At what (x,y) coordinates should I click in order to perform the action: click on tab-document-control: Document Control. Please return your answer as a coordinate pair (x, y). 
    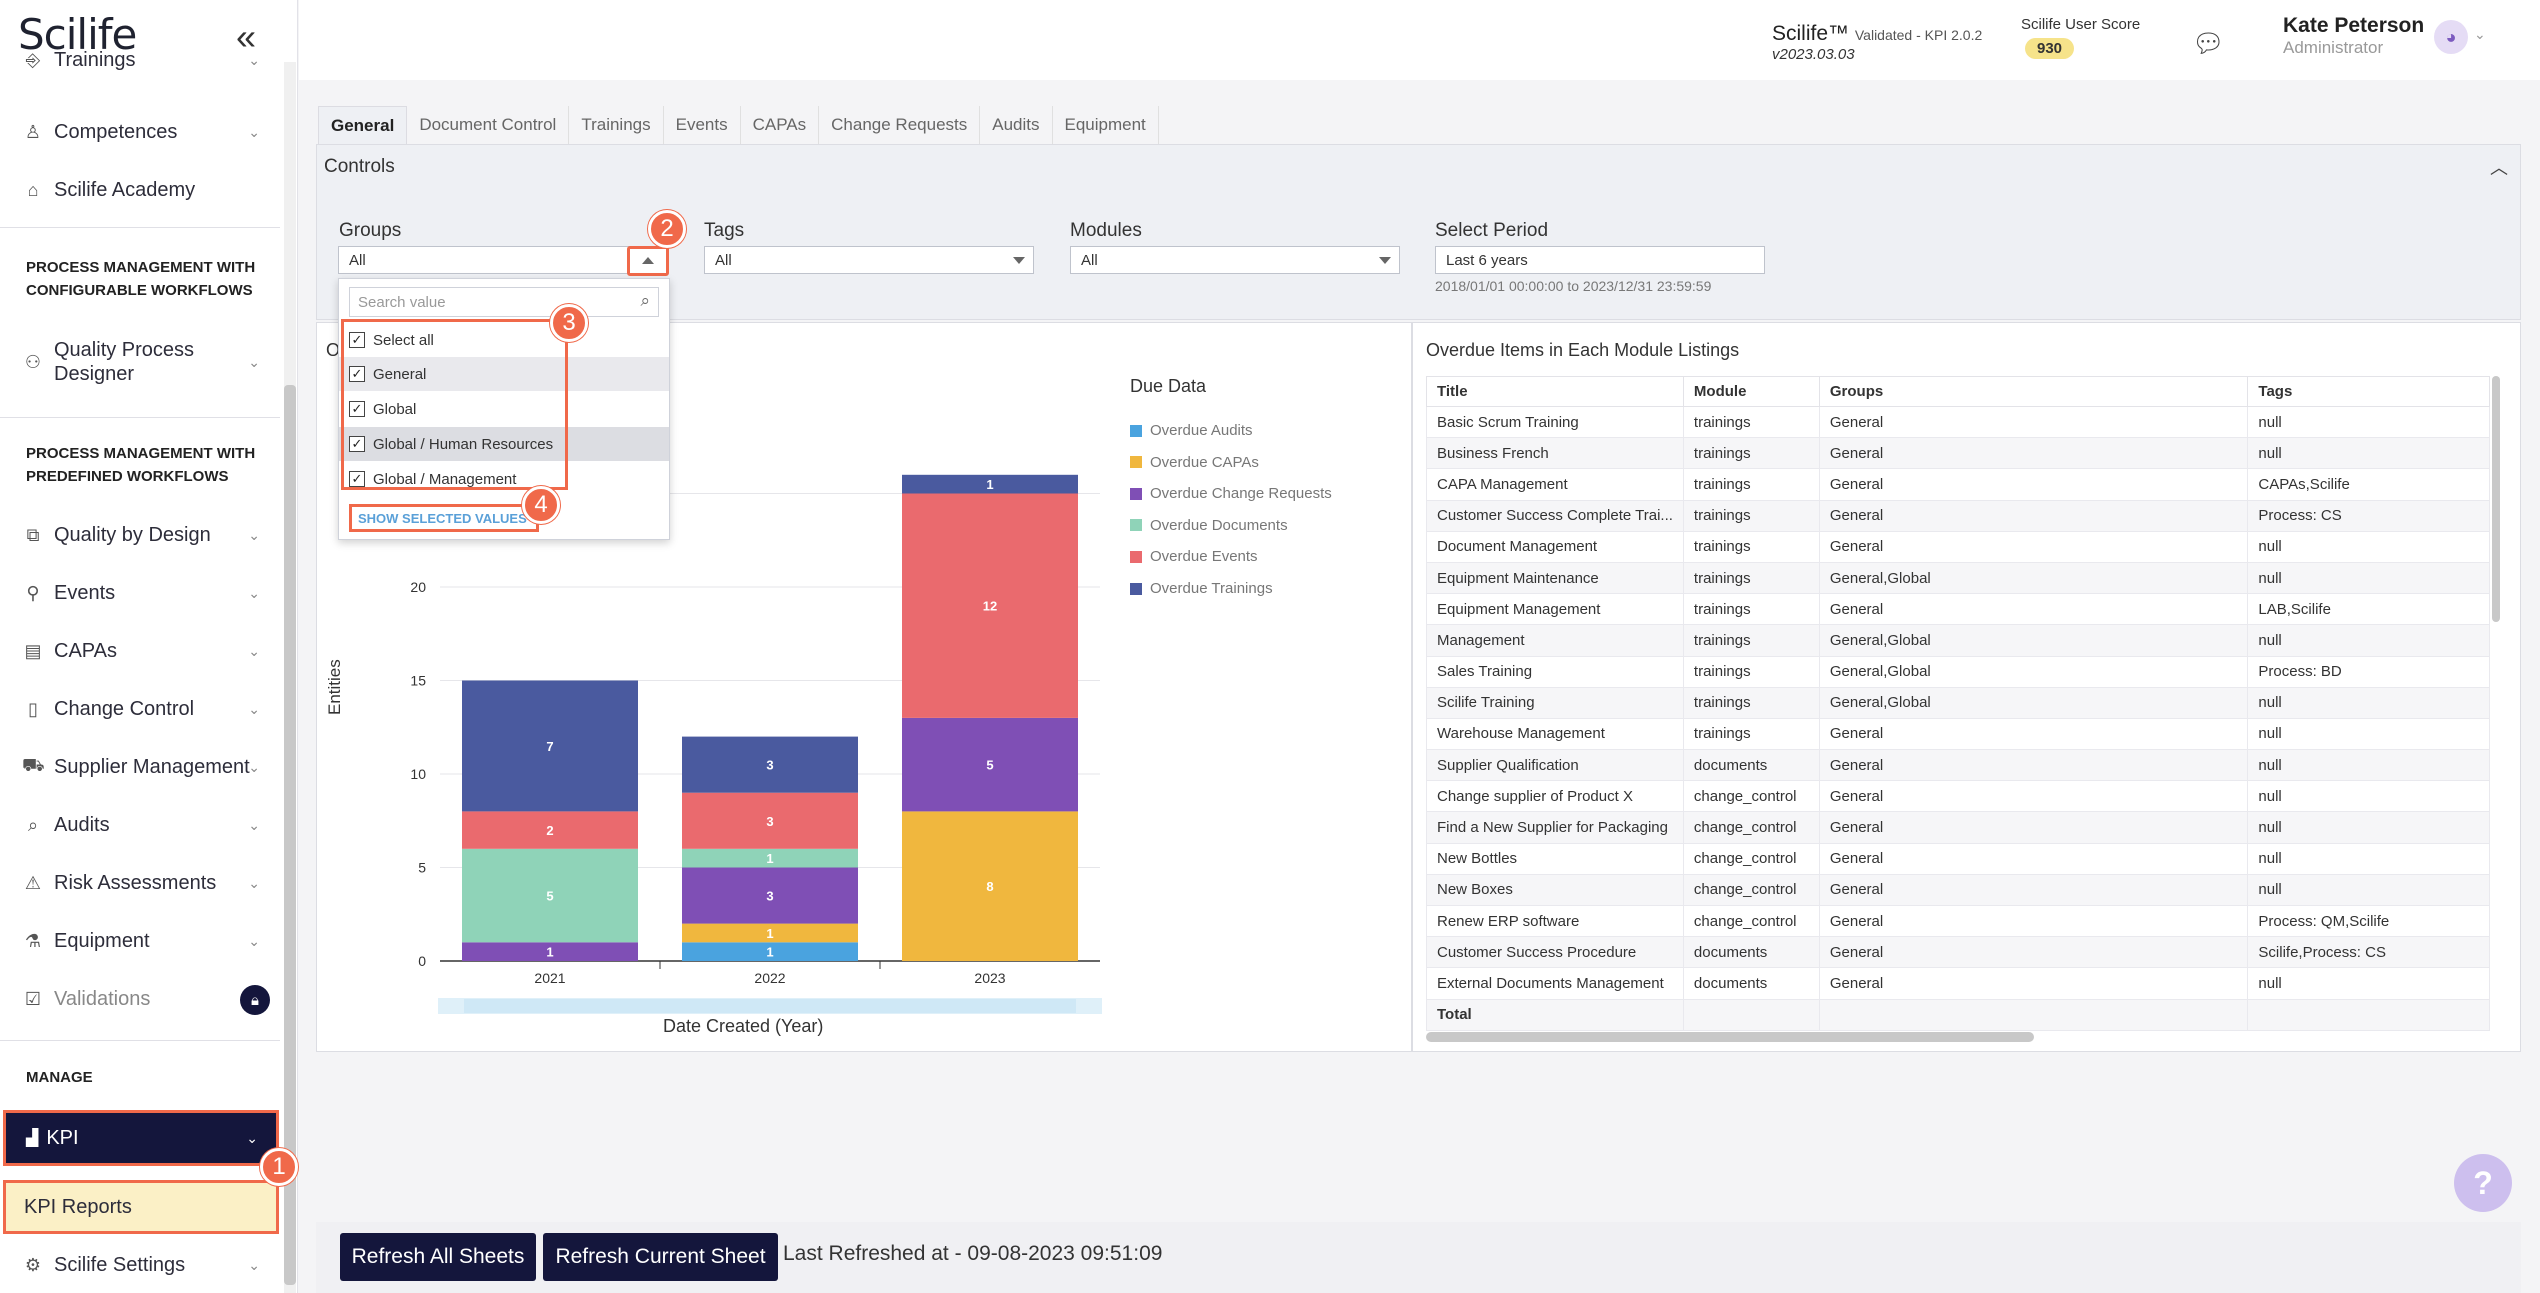
    Looking at the image, I should click on (488, 125).